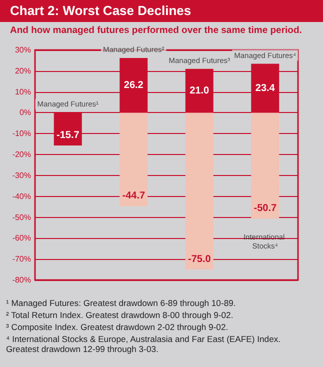  I want to click on y-tick-label: -60%, so click(21, 238).